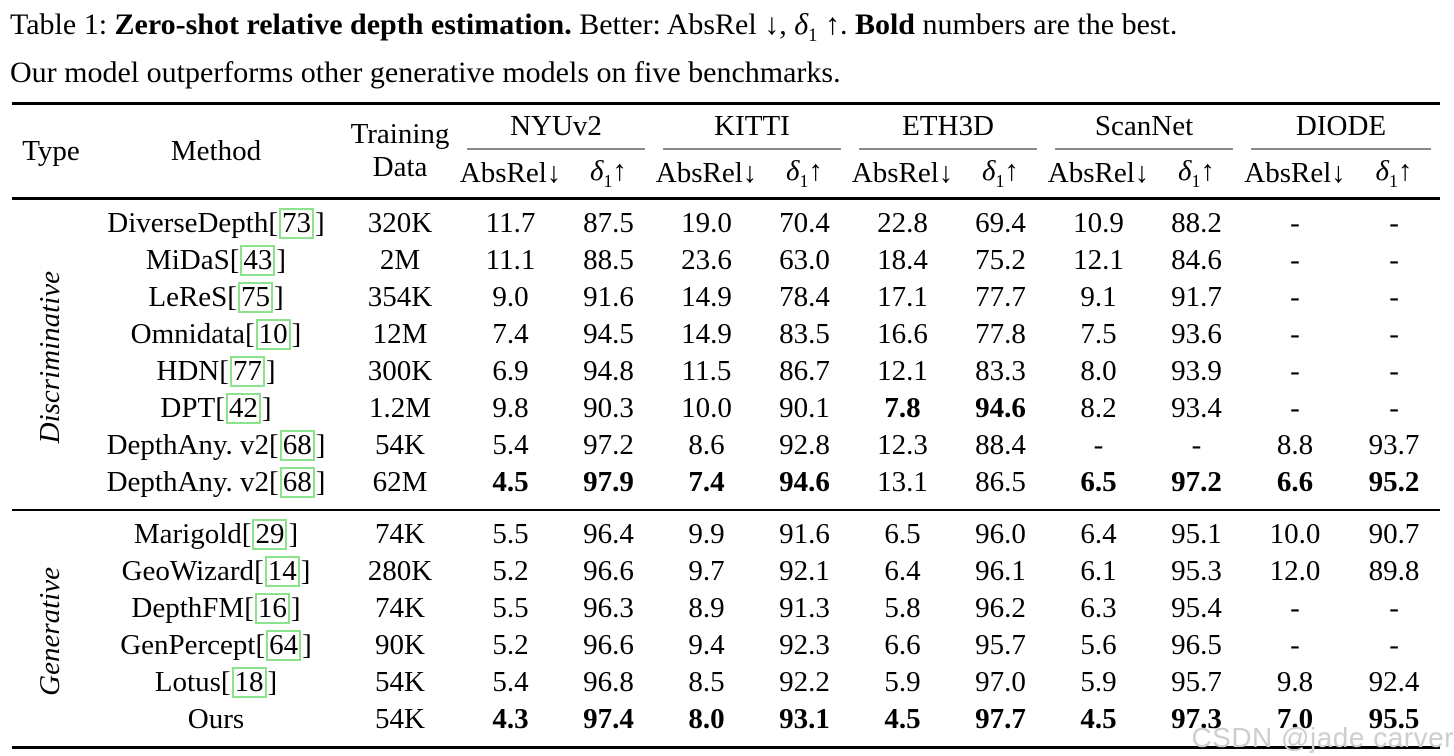 This screenshot has width=1454, height=756. What do you see at coordinates (1322, 737) in the screenshot?
I see `watermark: CSDN @jade carver` at bounding box center [1322, 737].